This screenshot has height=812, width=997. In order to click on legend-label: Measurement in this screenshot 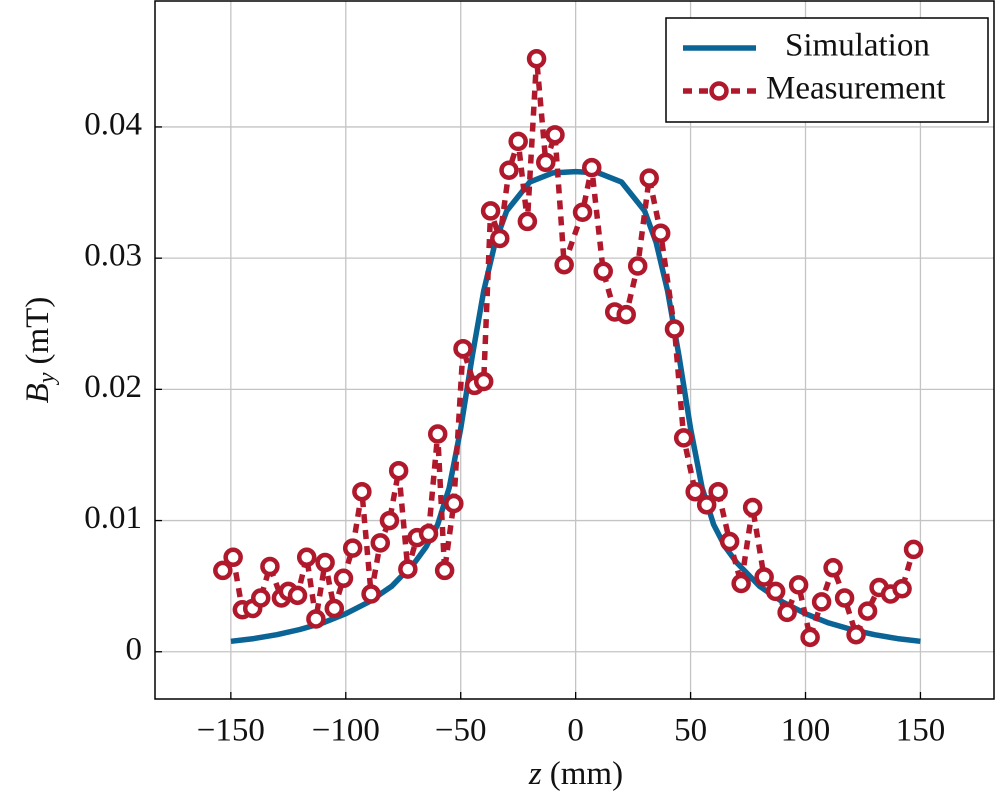, I will do `click(856, 89)`.